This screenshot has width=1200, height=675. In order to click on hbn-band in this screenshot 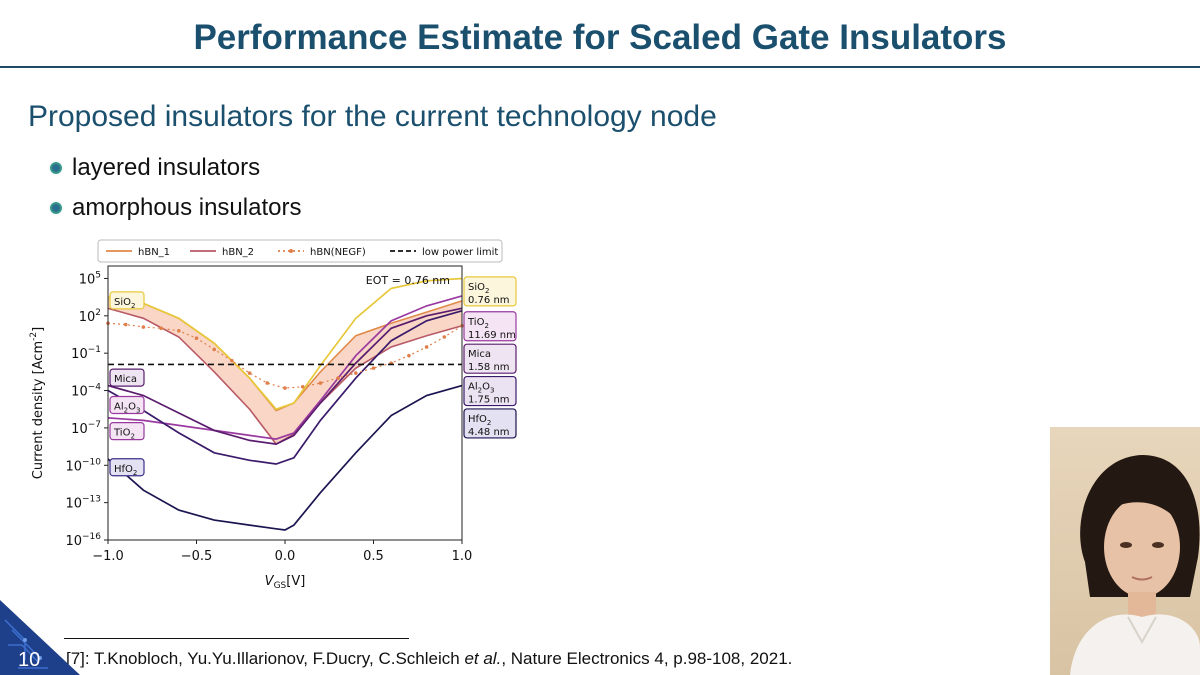, I will do `click(285, 371)`.